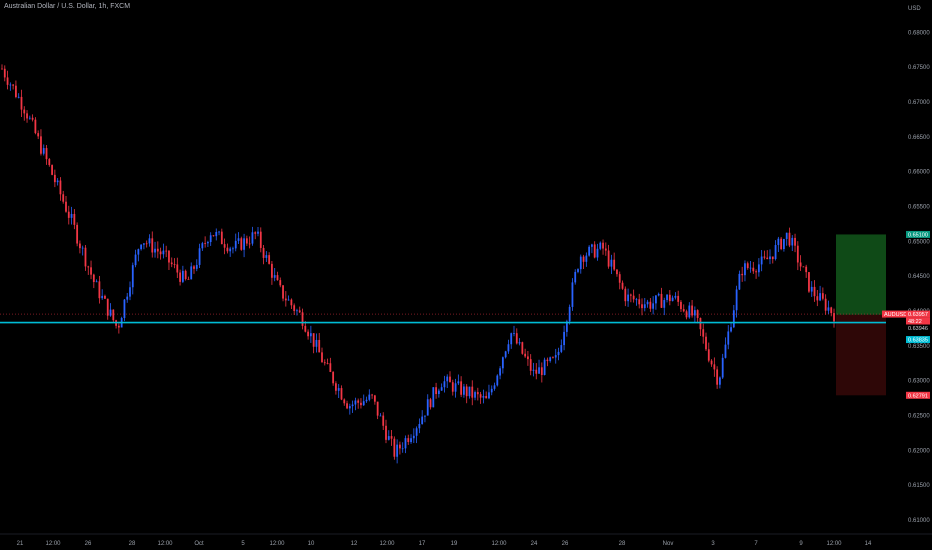 This screenshot has width=932, height=550. Describe the element at coordinates (919, 347) in the screenshot. I see `price-tick: 0.63500` at that location.